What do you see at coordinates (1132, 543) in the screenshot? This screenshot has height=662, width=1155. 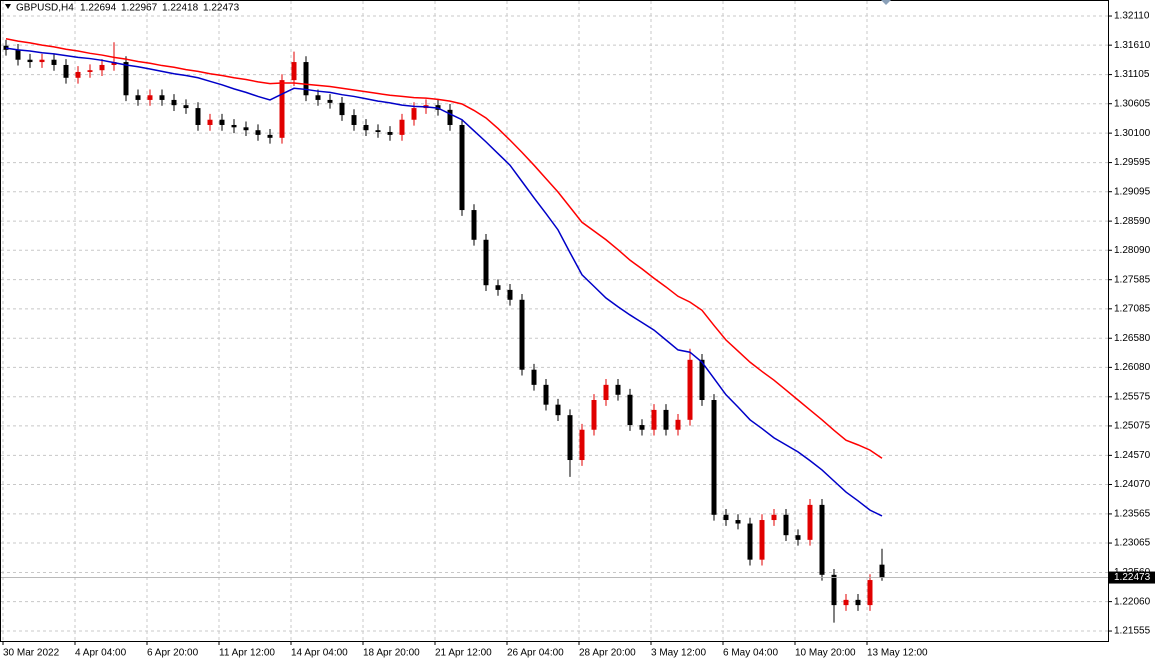 I see `y-tick-label: 1.23065` at bounding box center [1132, 543].